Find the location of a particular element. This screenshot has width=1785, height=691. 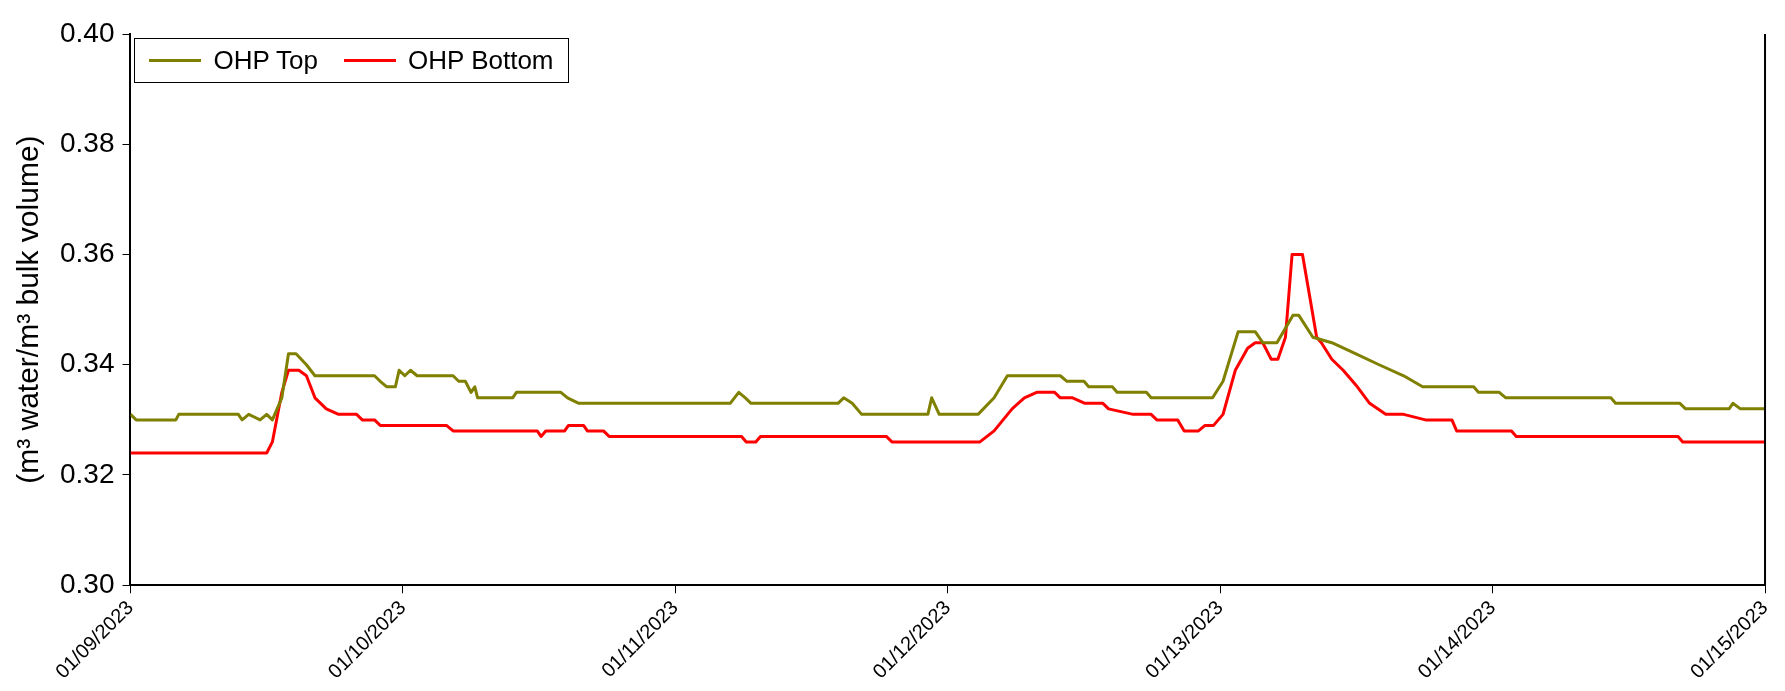

legend-label: OHP Top is located at coordinates (266, 60).